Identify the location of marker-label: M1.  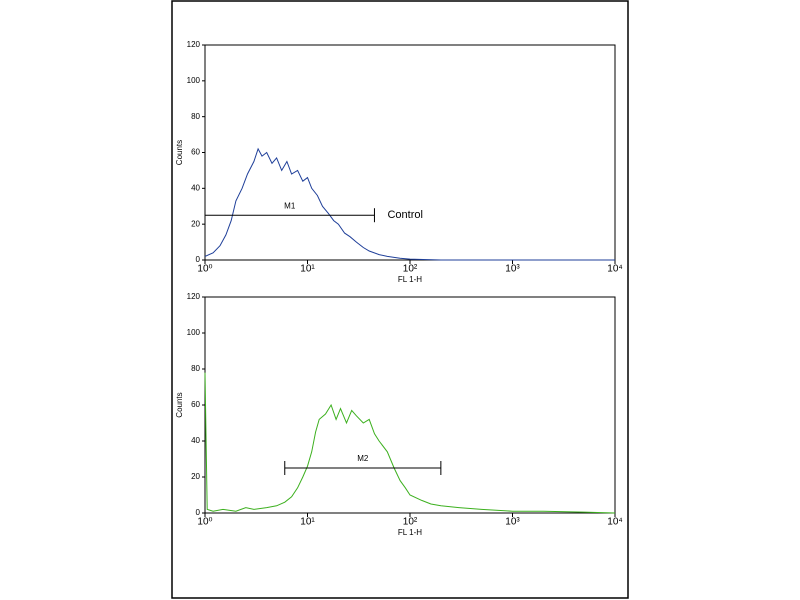
(290, 205).